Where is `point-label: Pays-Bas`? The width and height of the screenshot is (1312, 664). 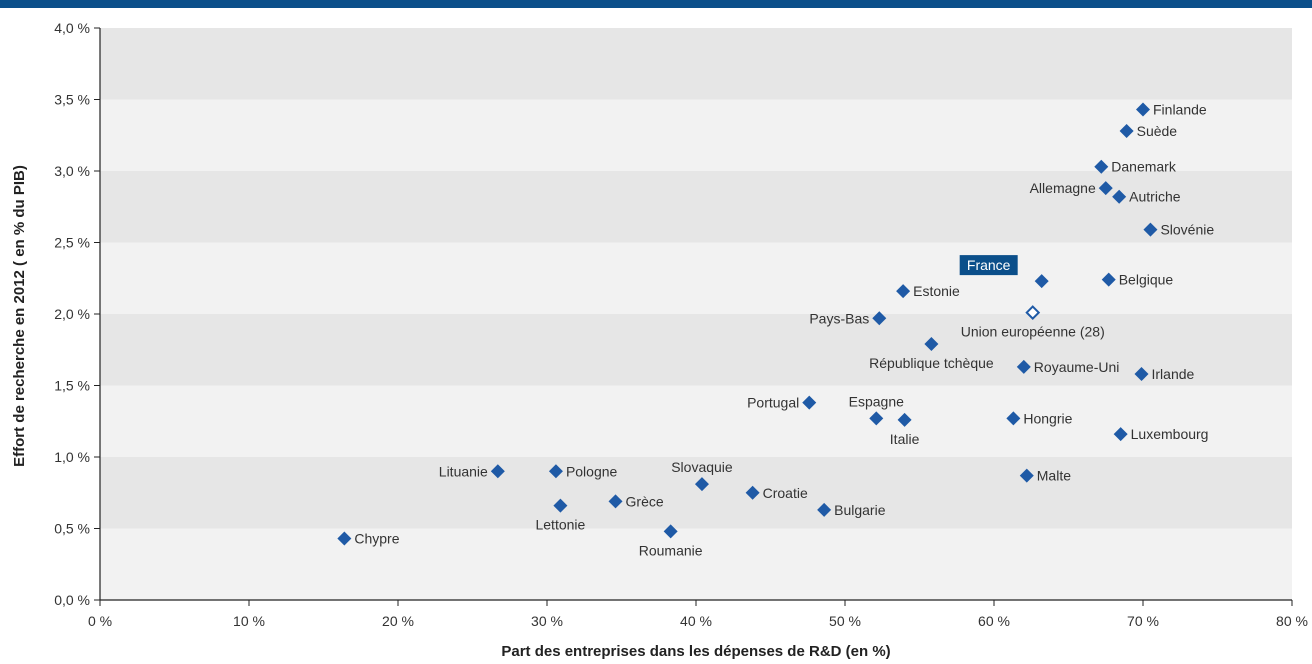 point-label: Pays-Bas is located at coordinates (839, 318).